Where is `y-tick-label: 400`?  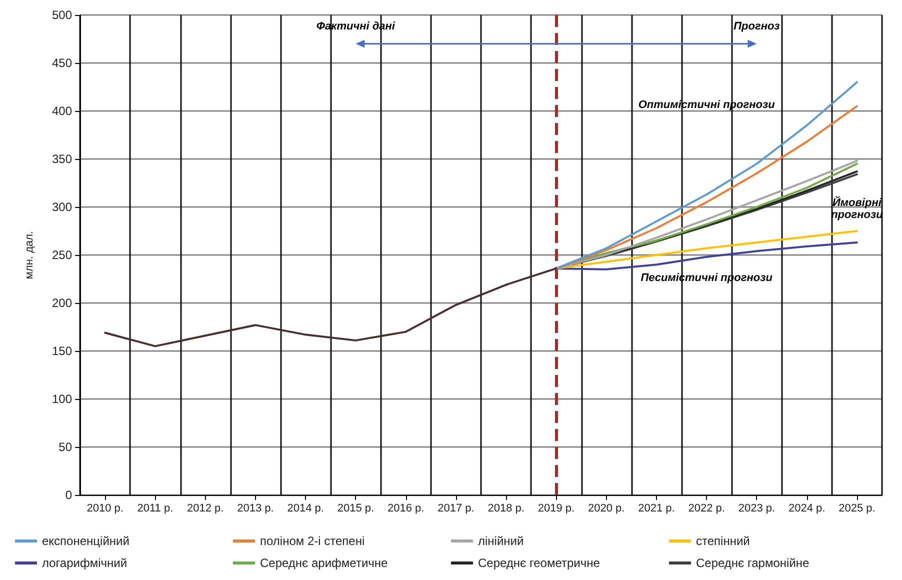 y-tick-label: 400 is located at coordinates (62, 111).